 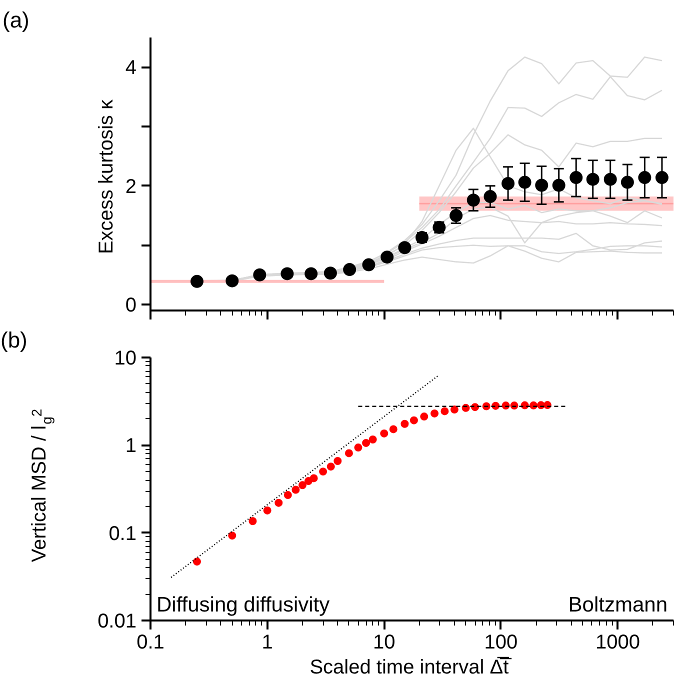 I want to click on y-tick-label: 1, so click(x=130, y=446).